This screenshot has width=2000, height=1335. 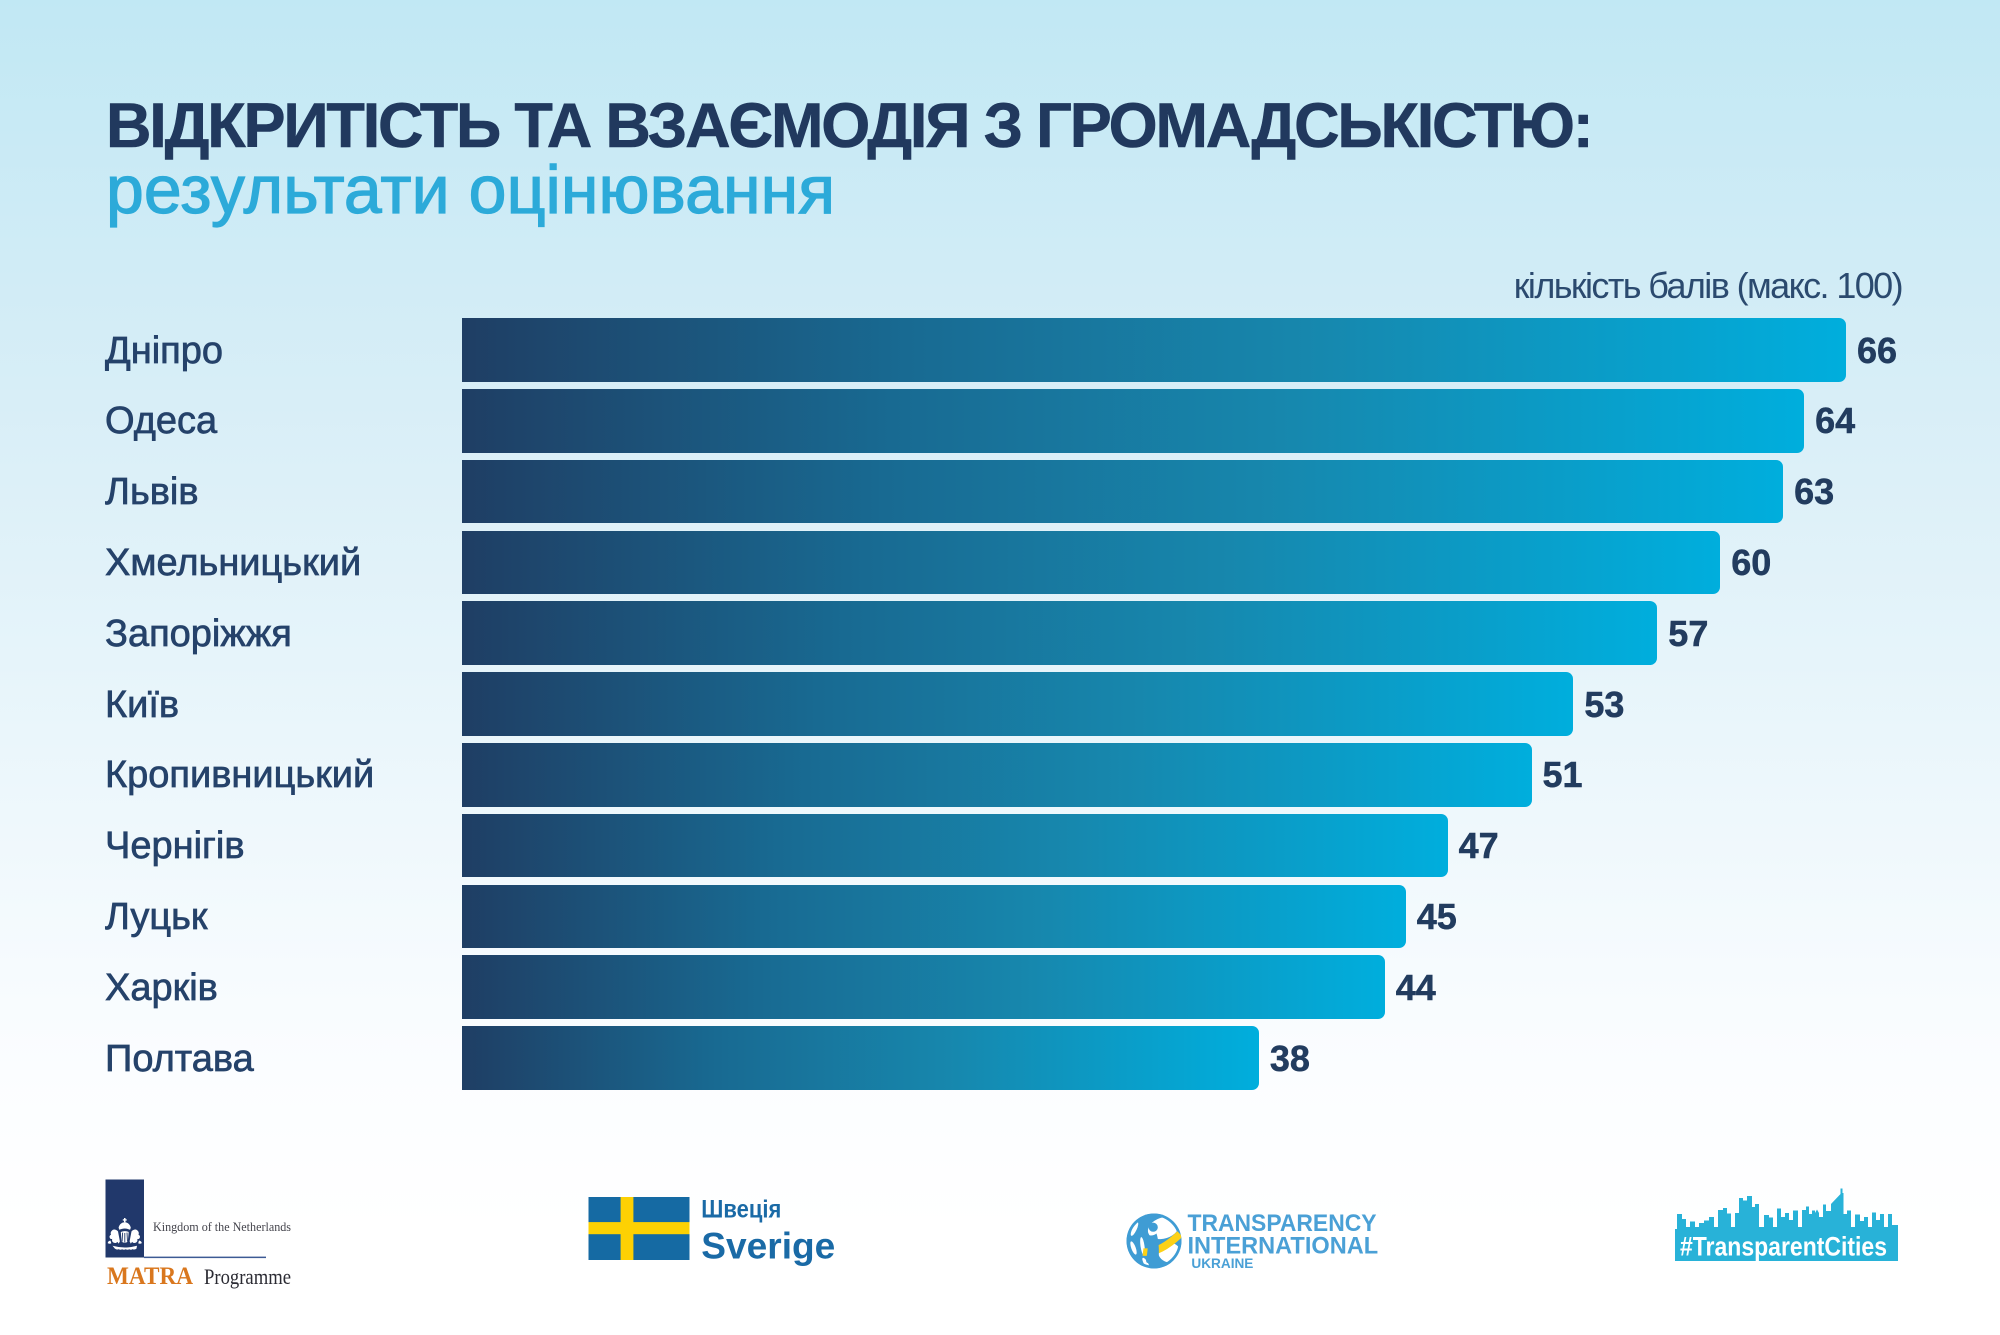 What do you see at coordinates (222, 1226) in the screenshot?
I see `svg-text: Kingdom of the Netherlands` at bounding box center [222, 1226].